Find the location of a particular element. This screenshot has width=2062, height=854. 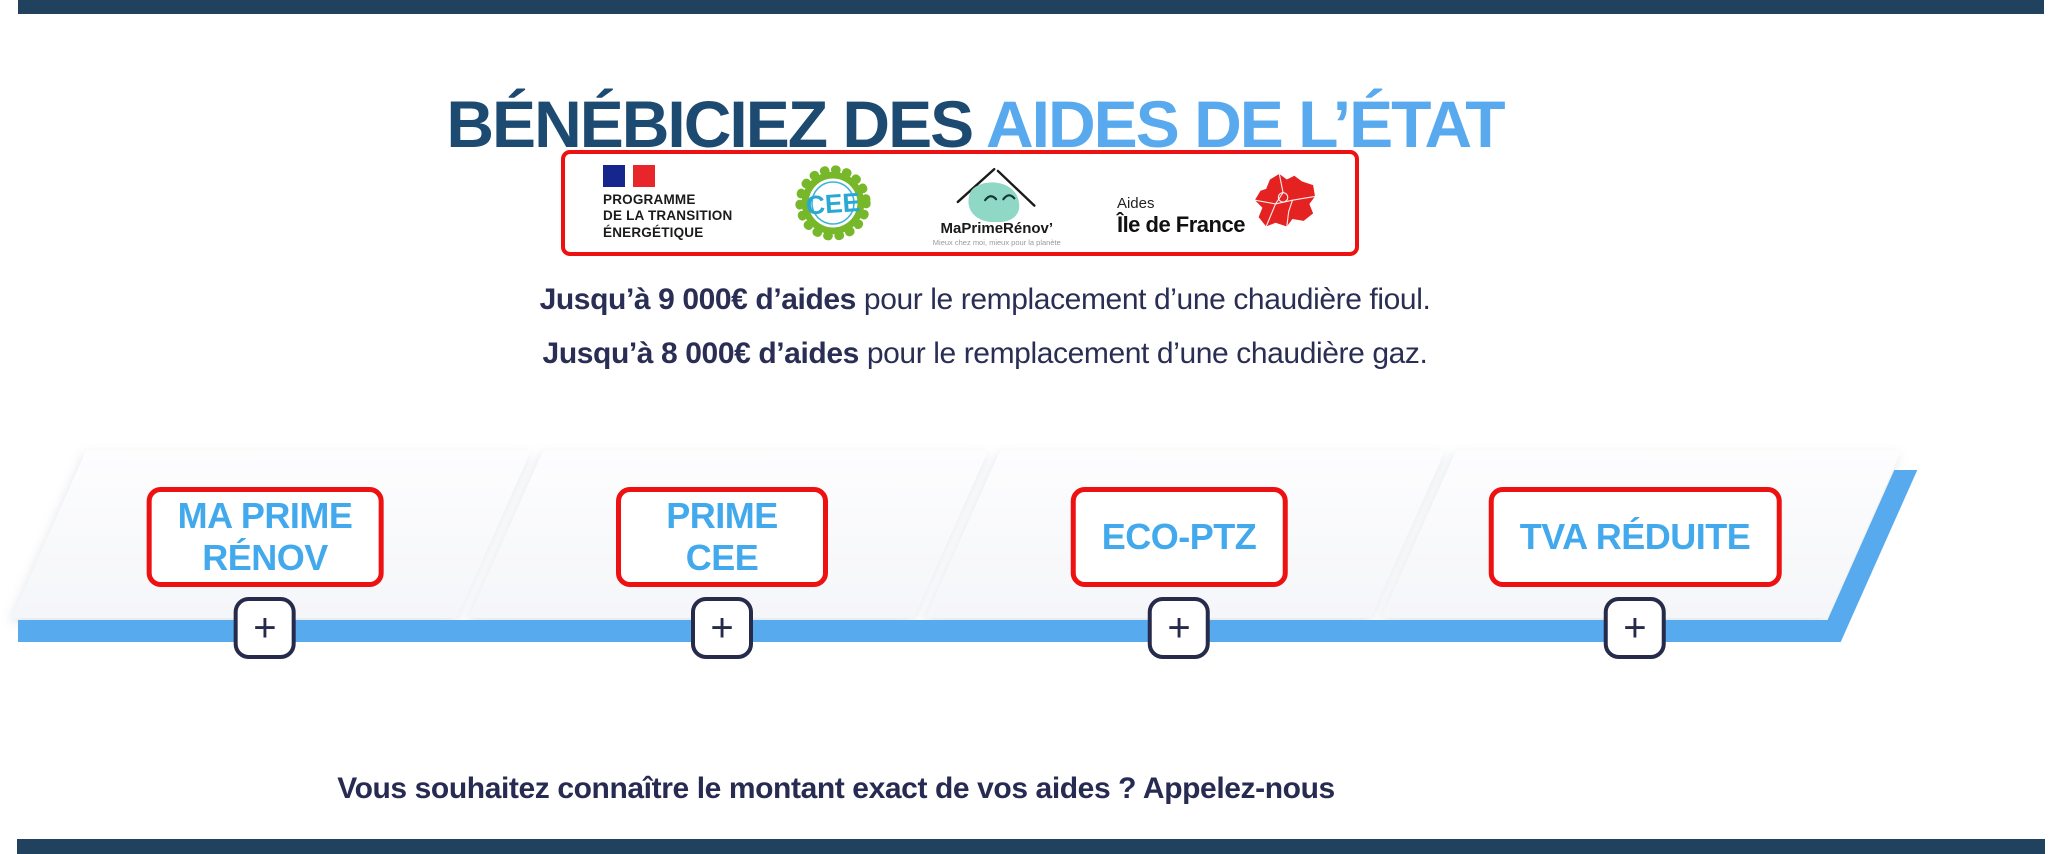

logo-cee: CEE is located at coordinates (833, 203).